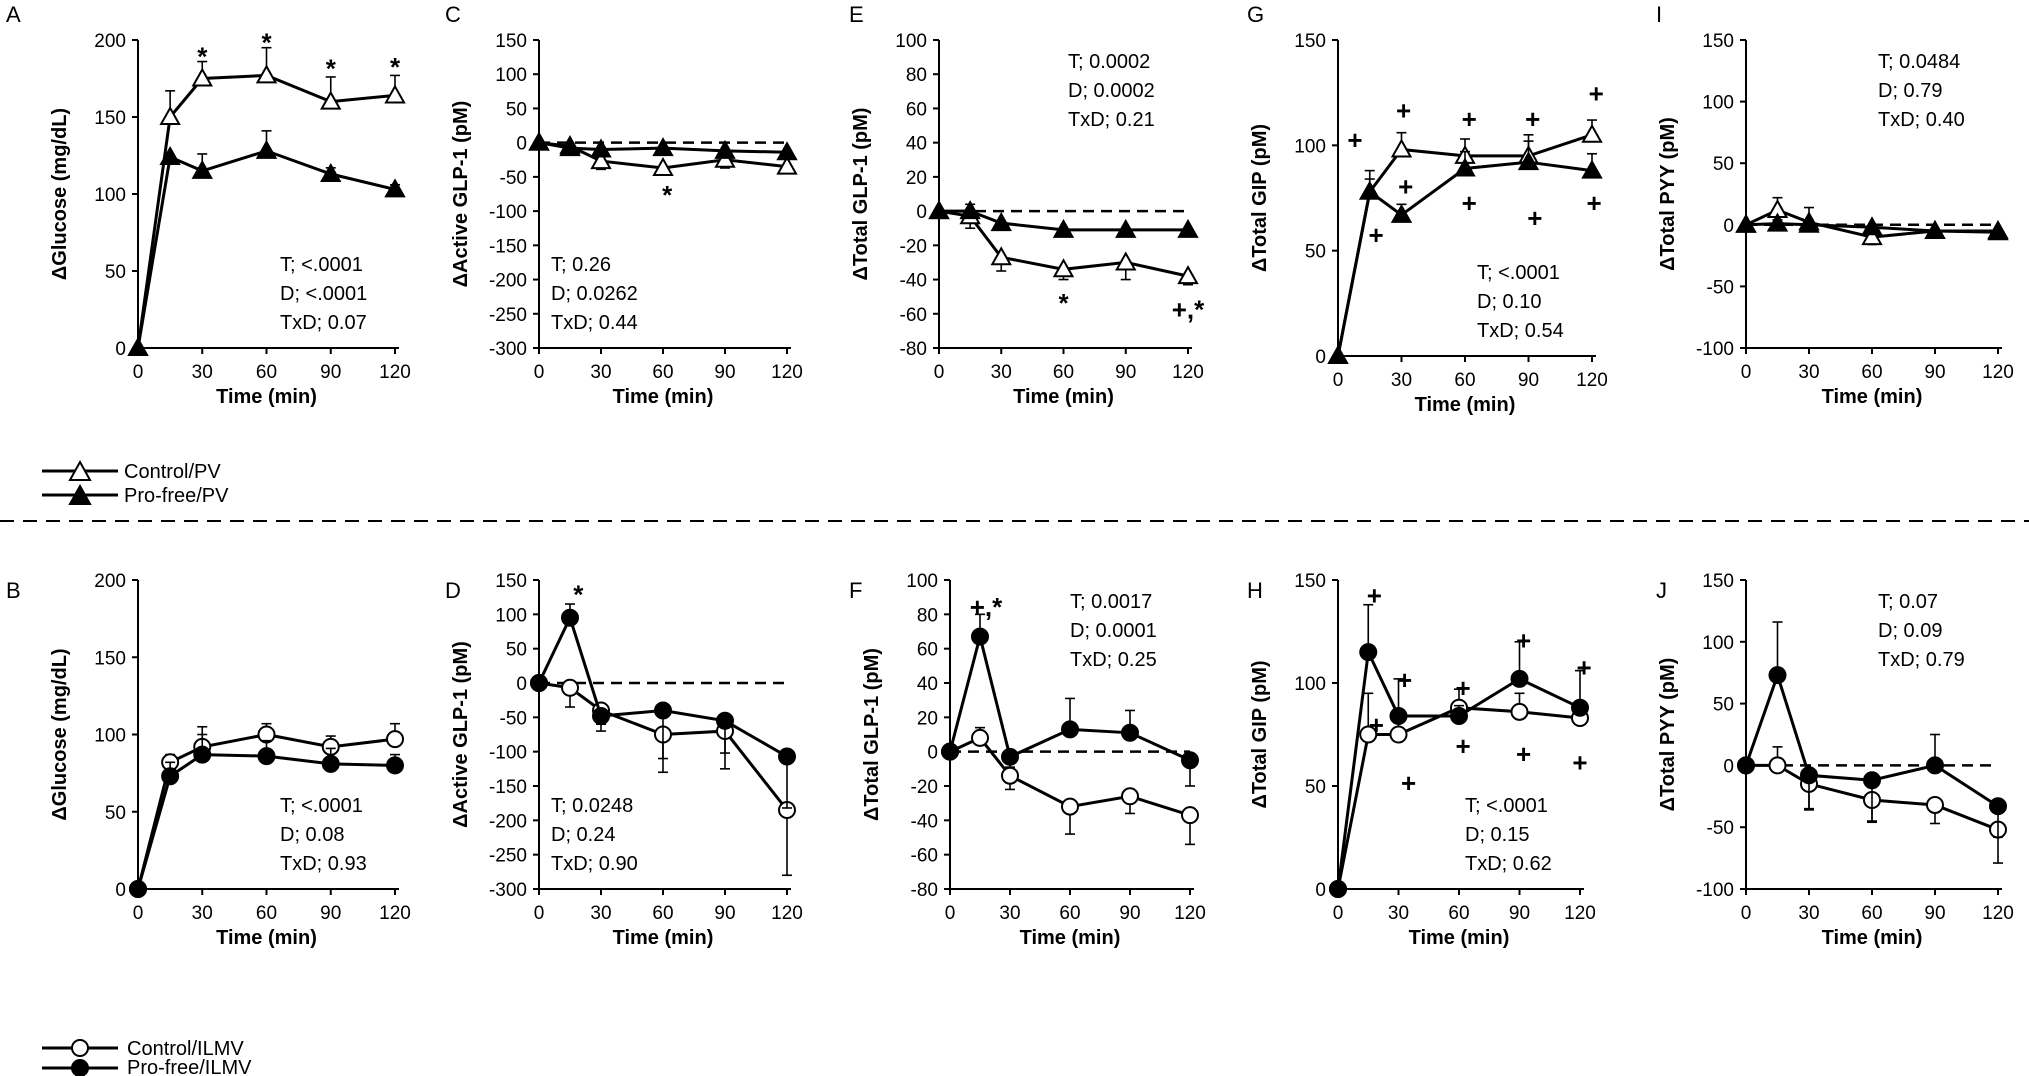 The image size is (2029, 1076). I want to click on stat-line: TxD; 0.90, so click(594, 864).